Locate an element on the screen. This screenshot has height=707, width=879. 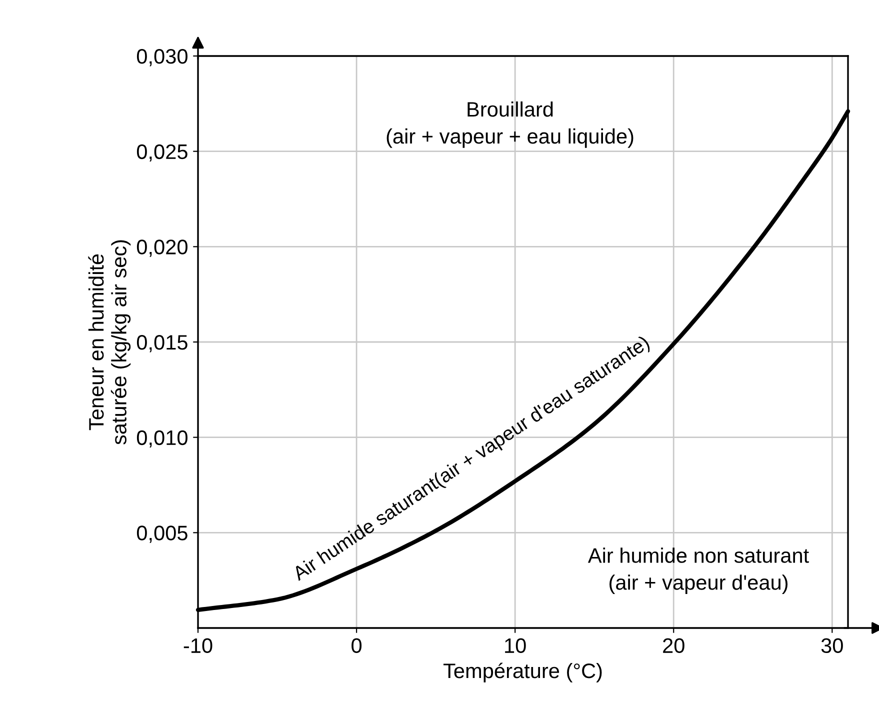
y-tick-label: 0,020 is located at coordinates (162, 248).